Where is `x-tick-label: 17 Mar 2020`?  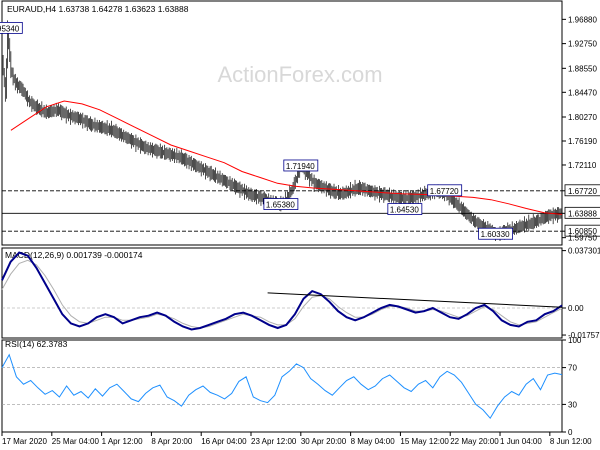 x-tick-label: 17 Mar 2020 is located at coordinates (24, 441).